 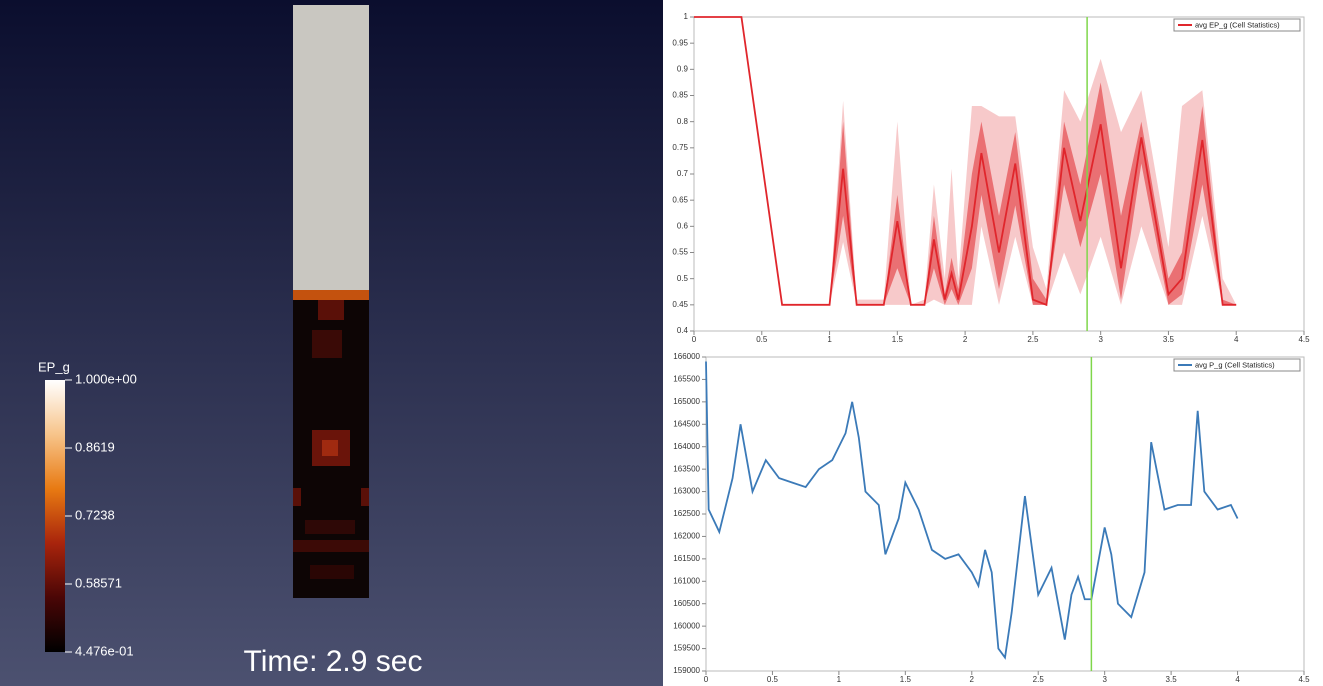 What do you see at coordinates (683, 173) in the screenshot?
I see `y-tick-label: 0.7` at bounding box center [683, 173].